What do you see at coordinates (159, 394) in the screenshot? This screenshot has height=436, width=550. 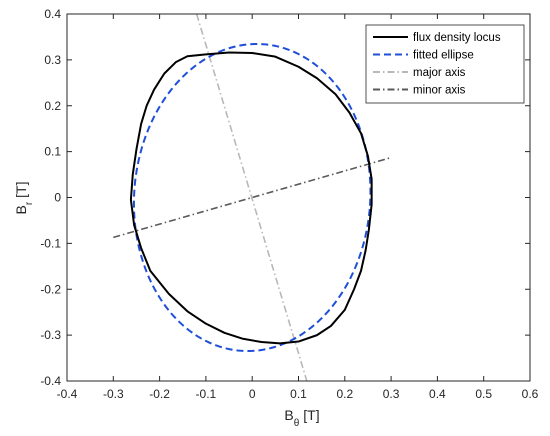 I see `x-tick-label: -0.2` at bounding box center [159, 394].